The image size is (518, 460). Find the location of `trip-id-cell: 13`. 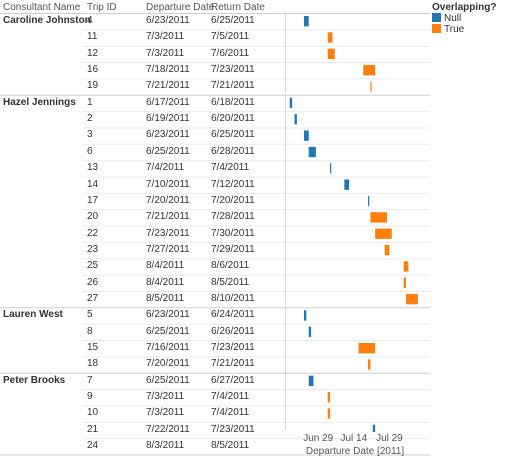

trip-id-cell: 13 is located at coordinates (93, 168).